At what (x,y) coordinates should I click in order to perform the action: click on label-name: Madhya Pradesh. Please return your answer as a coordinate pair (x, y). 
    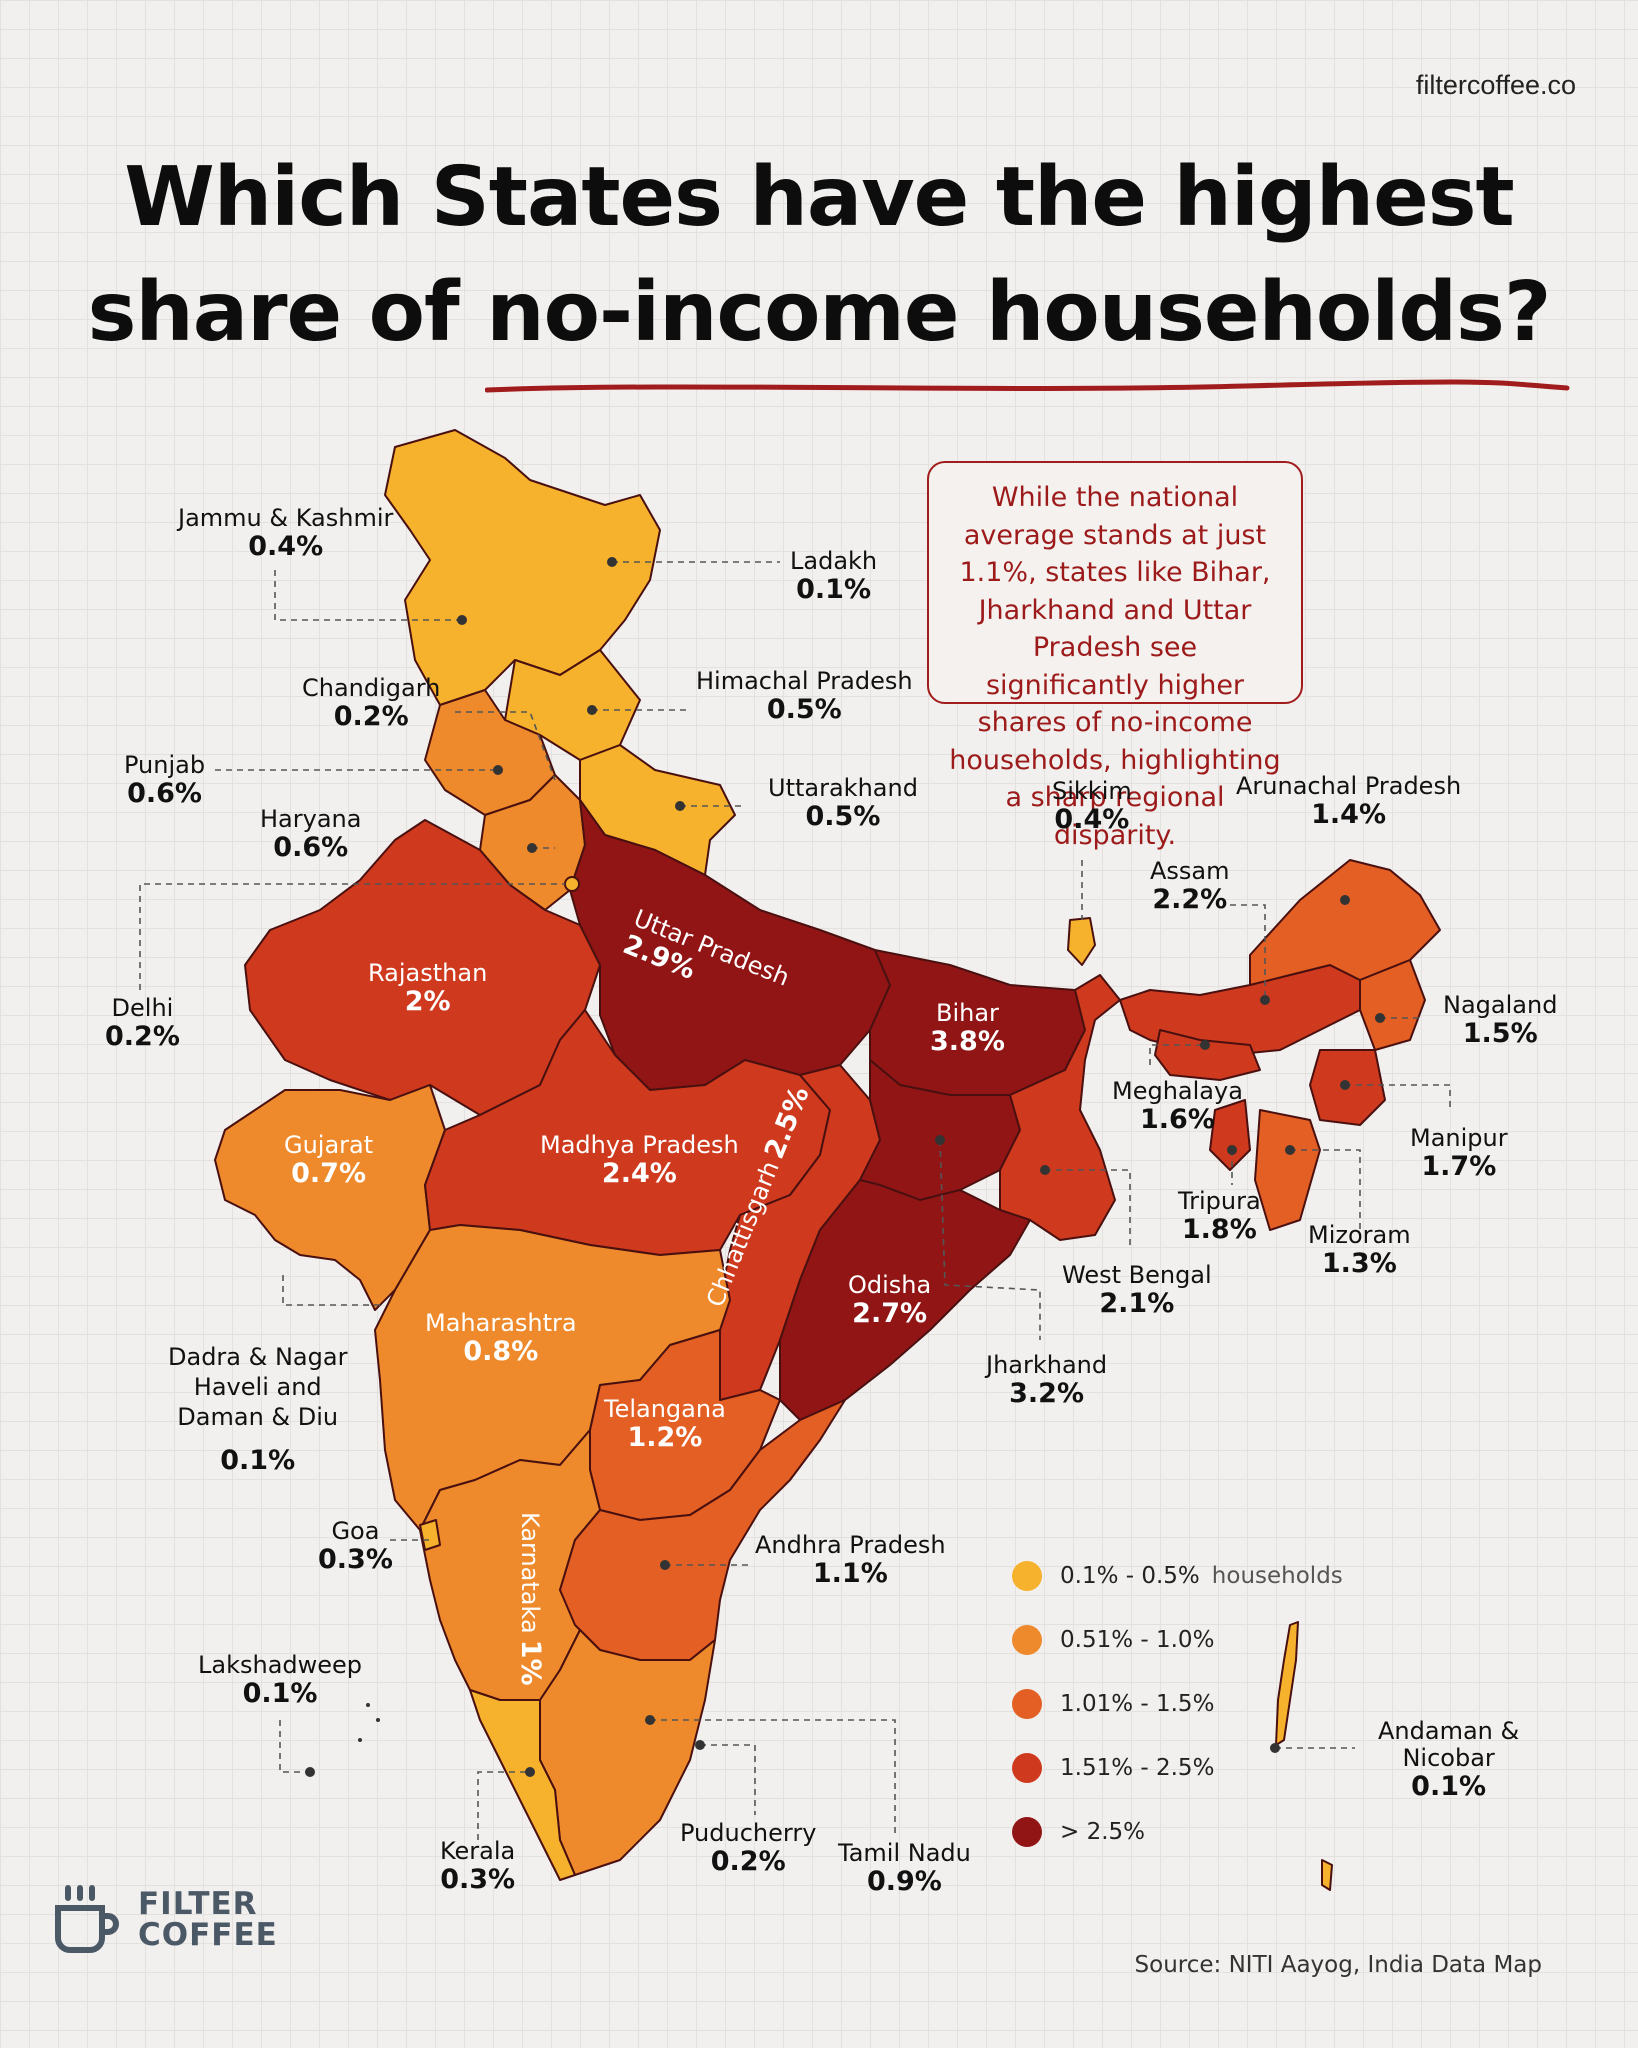
    Looking at the image, I should click on (639, 1145).